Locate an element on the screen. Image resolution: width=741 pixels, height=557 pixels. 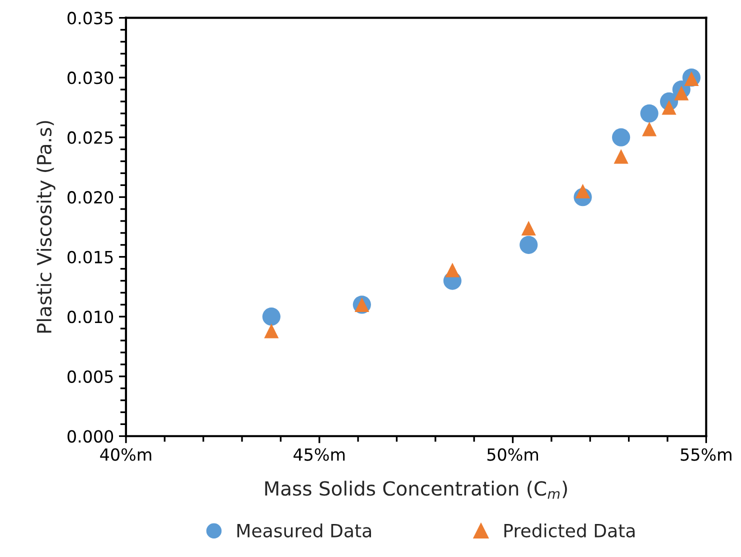
y-tick-label: 0.030 is located at coordinates (91, 78).